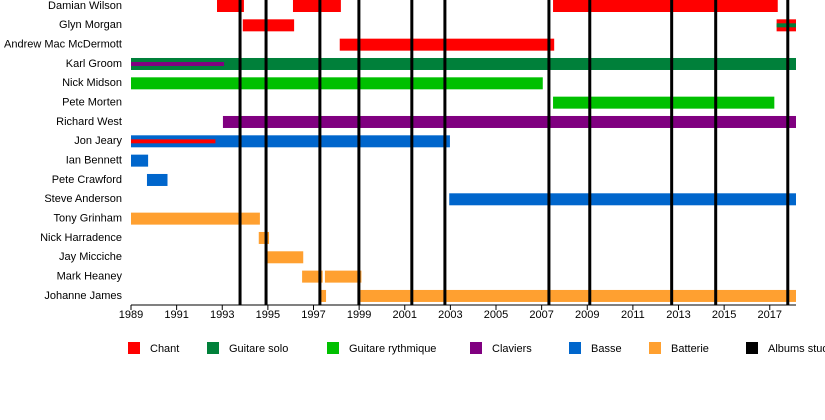 Image resolution: width=825 pixels, height=420 pixels. Describe the element at coordinates (90, 25) in the screenshot. I see `member-label: Glyn Morgan` at that location.